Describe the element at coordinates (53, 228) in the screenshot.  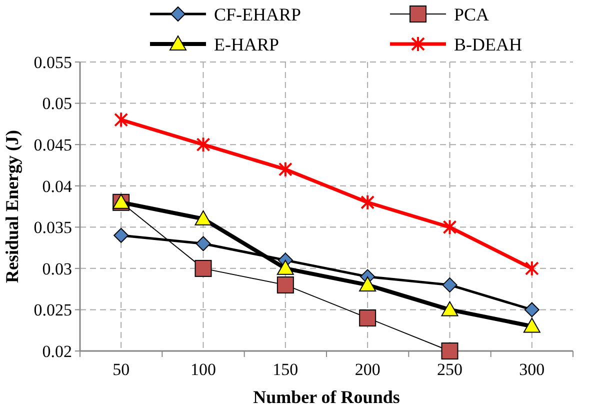
I see `y-tick-label: 0.035` at that location.